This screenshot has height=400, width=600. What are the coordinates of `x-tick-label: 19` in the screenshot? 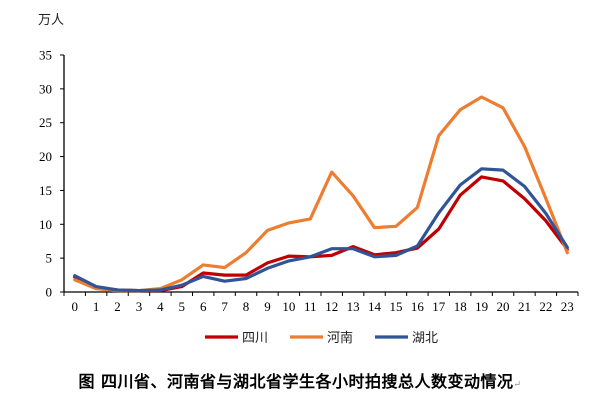 It's located at (481, 306).